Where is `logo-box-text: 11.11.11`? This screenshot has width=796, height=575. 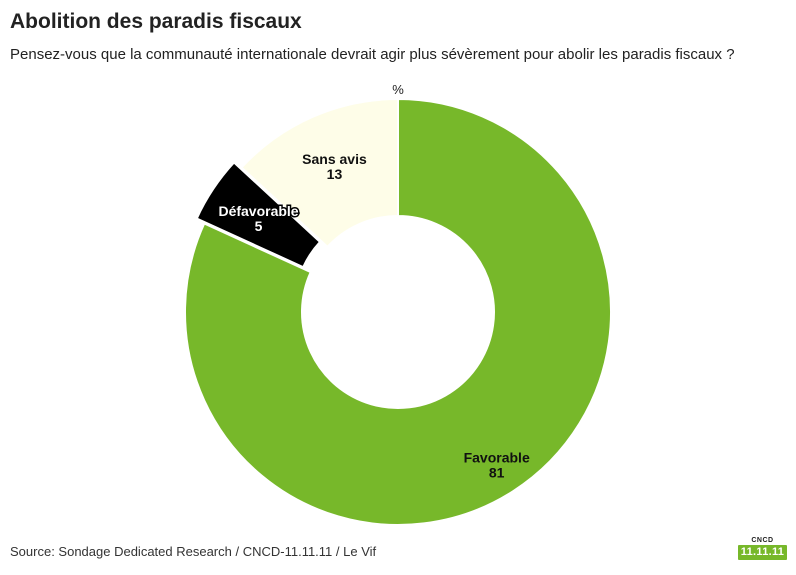
logo-box-text: 11.11.11 is located at coordinates (762, 552).